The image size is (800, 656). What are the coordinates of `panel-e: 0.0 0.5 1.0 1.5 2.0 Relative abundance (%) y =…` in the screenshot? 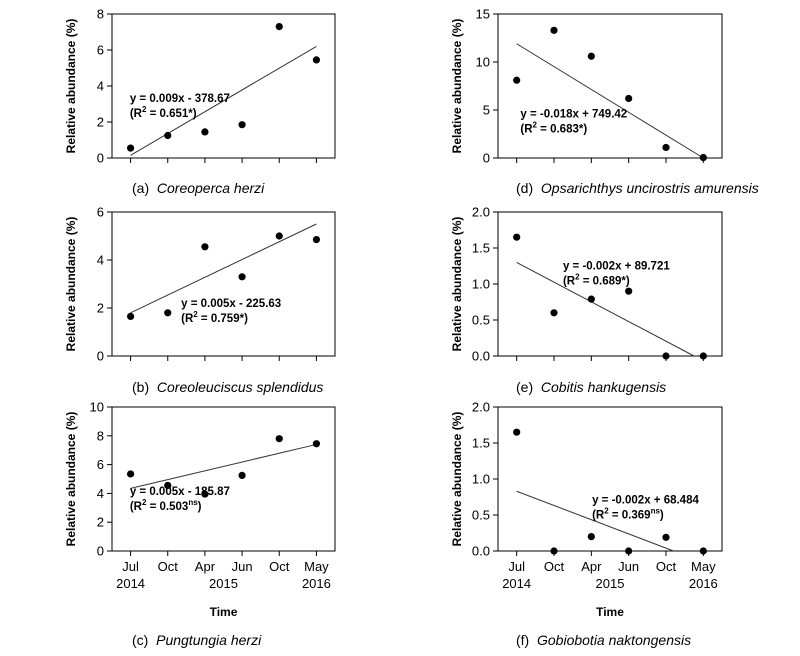 It's located at (586, 300).